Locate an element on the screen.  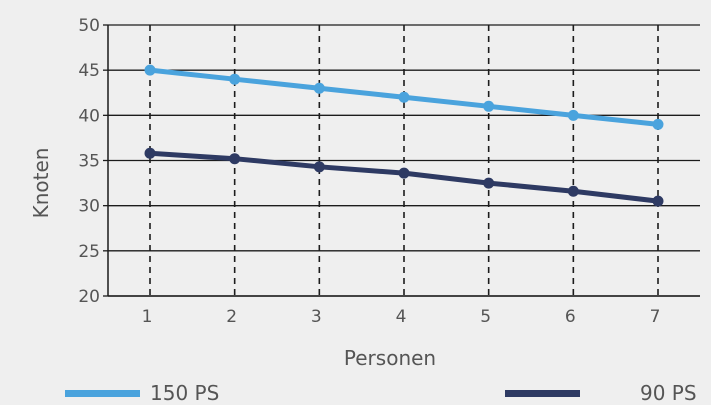
x-tick-label-5: 5 is located at coordinates (485, 317).